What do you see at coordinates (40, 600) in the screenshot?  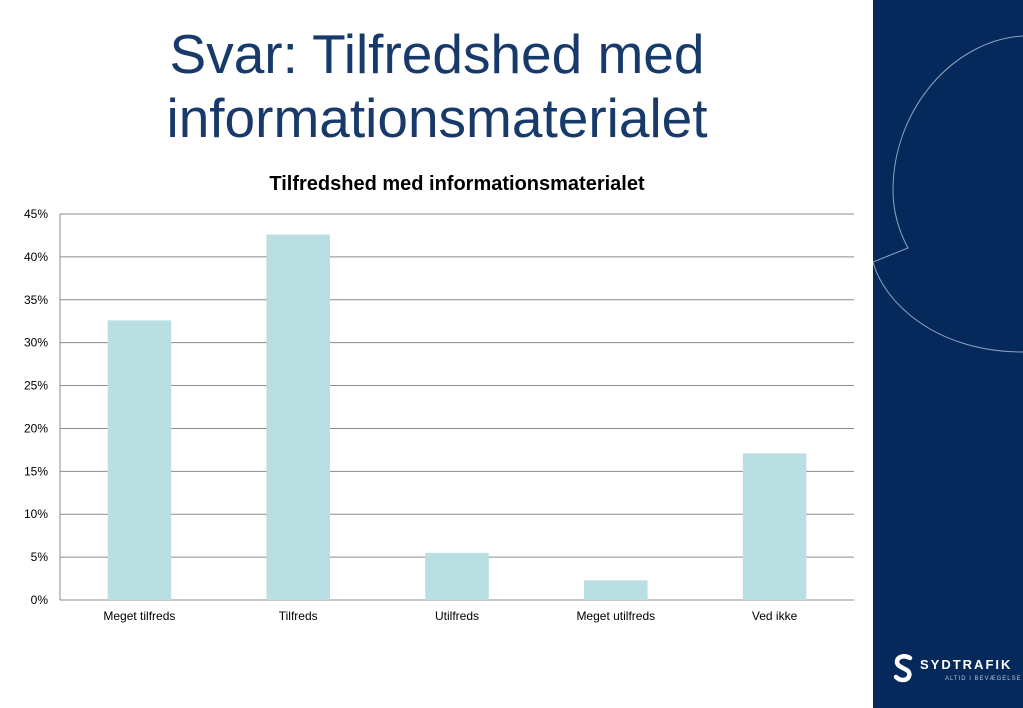 I see `y-tick-label: 0%` at bounding box center [40, 600].